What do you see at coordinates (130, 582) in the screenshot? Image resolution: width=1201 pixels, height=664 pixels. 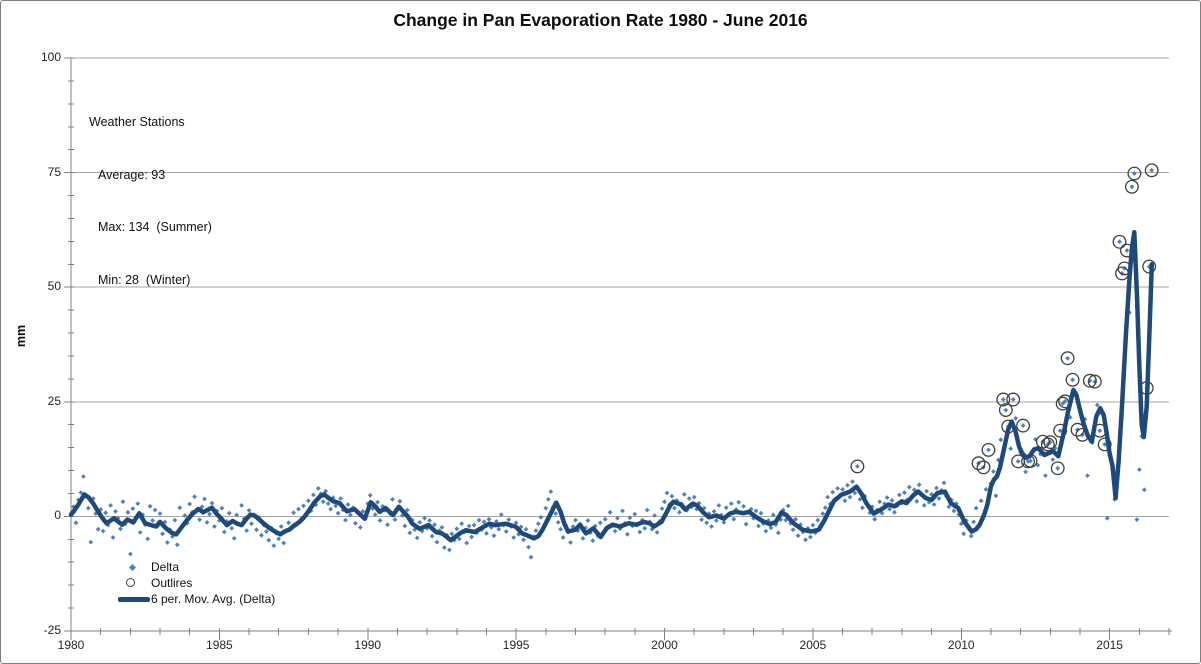 I see `outliers-marker-icon` at bounding box center [130, 582].